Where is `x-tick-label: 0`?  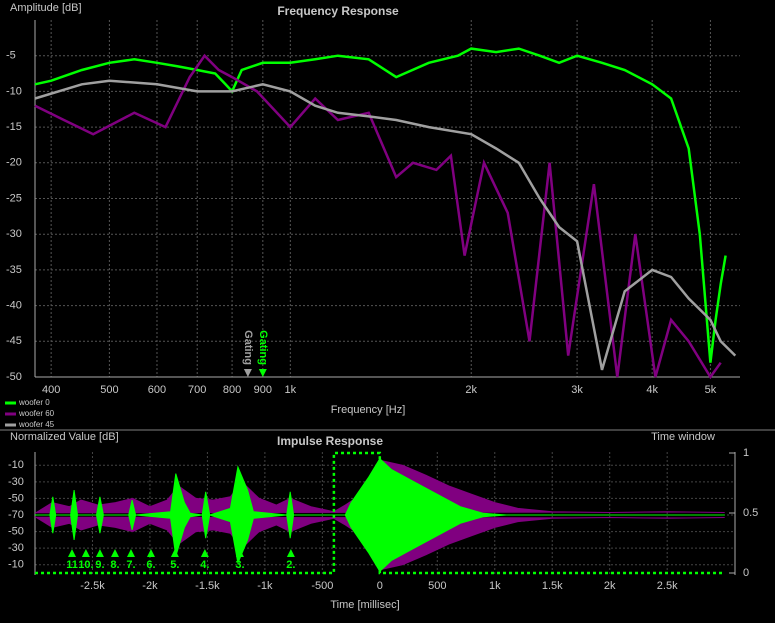
x-tick-label: 0 is located at coordinates (380, 586).